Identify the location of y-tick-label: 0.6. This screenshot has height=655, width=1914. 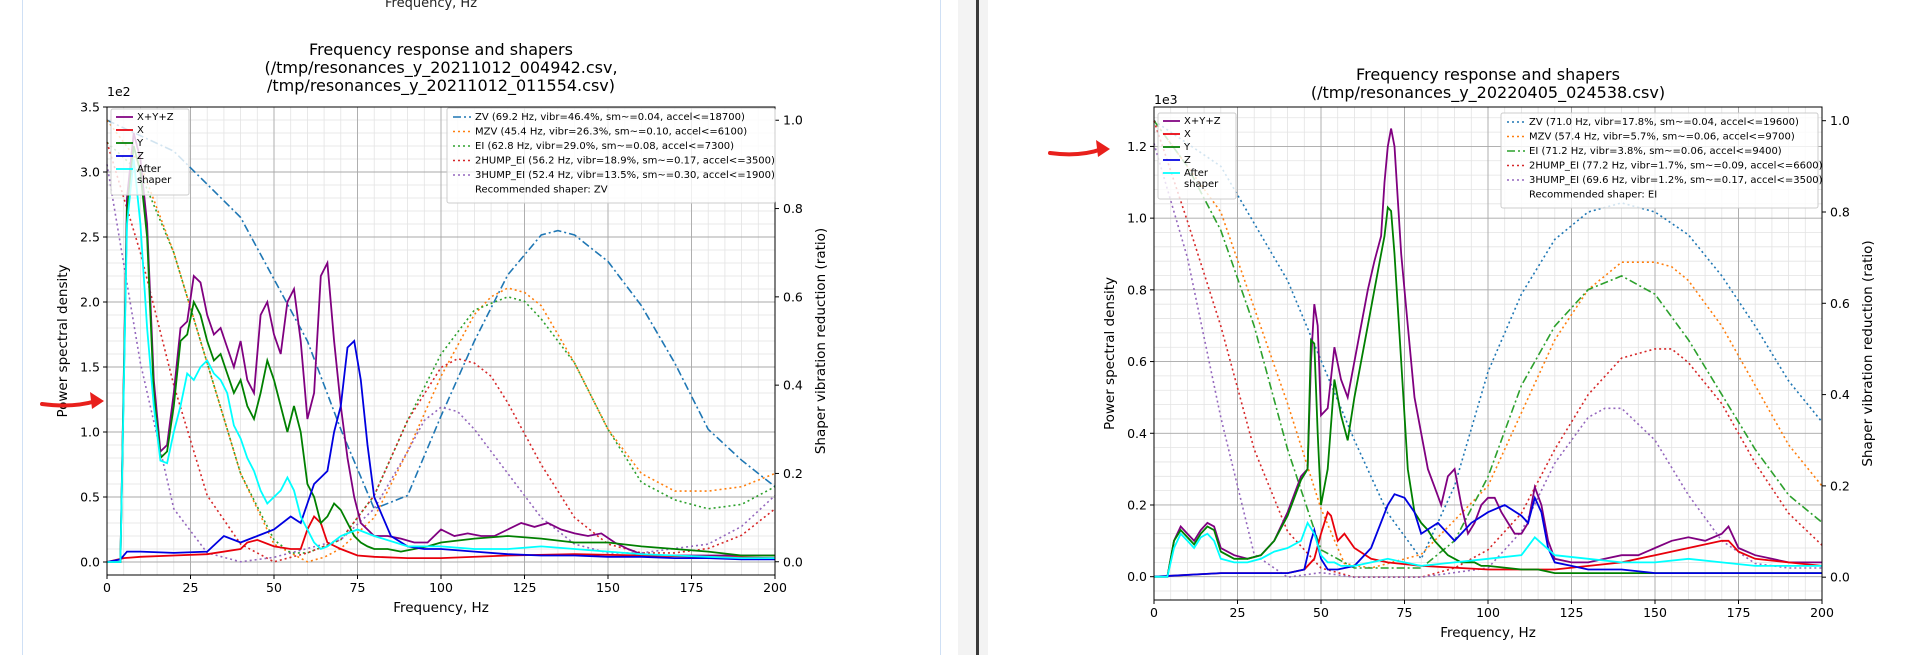
(1137, 361).